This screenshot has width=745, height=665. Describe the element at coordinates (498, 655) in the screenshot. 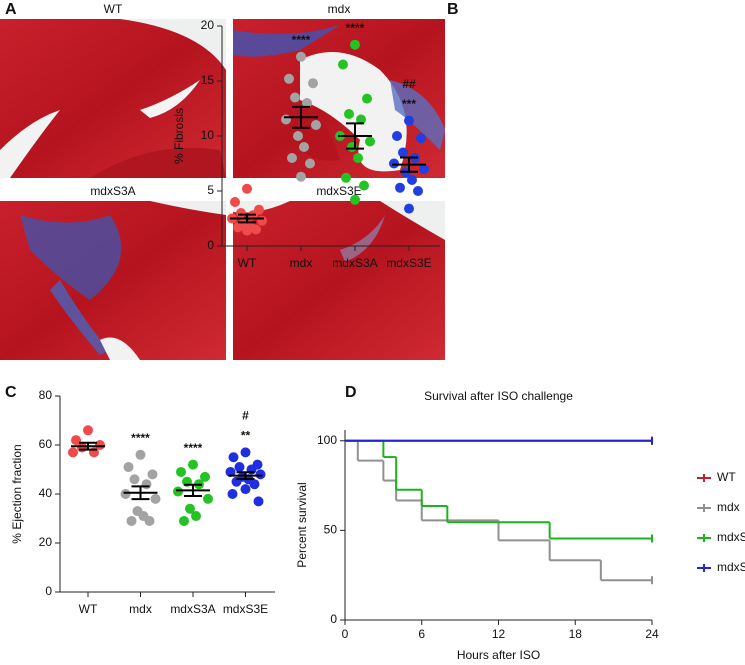

I see `x-axis-label: Hours after ISO` at that location.